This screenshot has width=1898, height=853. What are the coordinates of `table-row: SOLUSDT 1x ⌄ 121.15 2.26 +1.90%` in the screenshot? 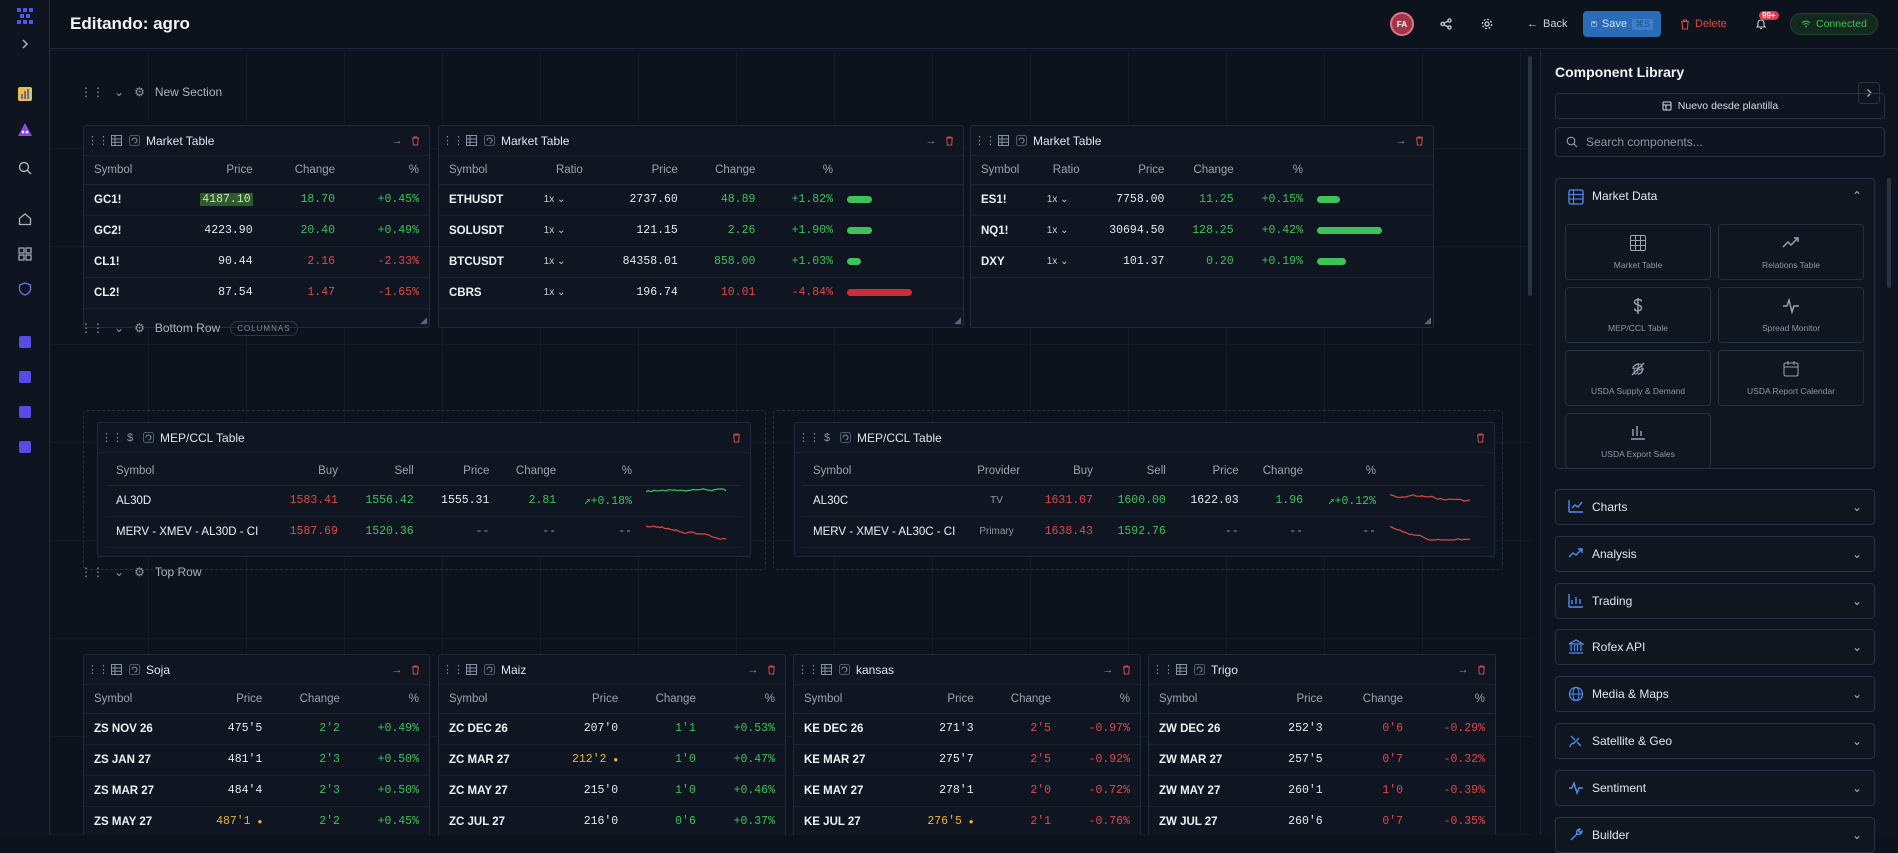 It's located at (701, 231).